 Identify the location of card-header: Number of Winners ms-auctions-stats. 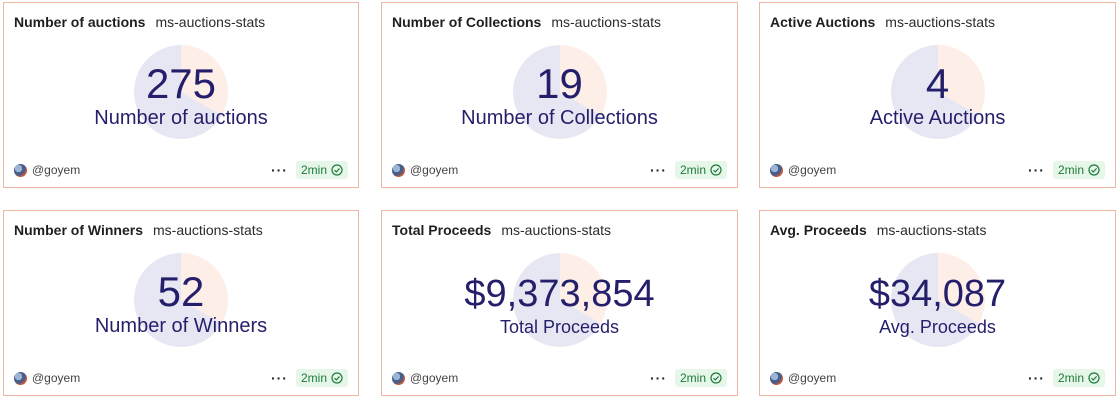
(181, 230).